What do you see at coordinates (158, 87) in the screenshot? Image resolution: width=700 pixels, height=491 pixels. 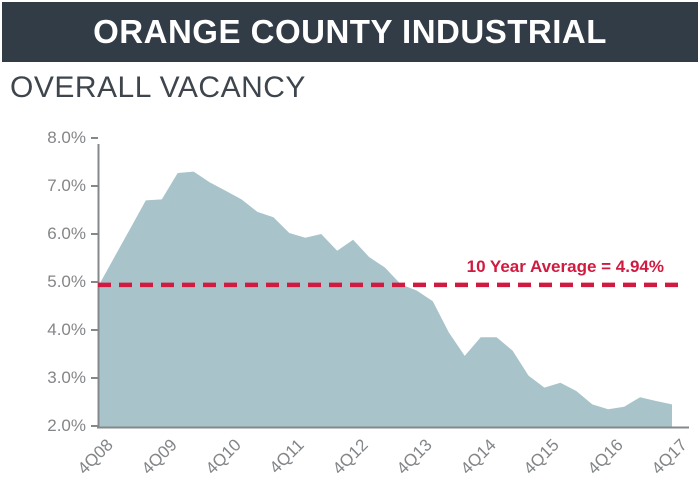 I see `chart-title: OVERALL VACANCY` at bounding box center [158, 87].